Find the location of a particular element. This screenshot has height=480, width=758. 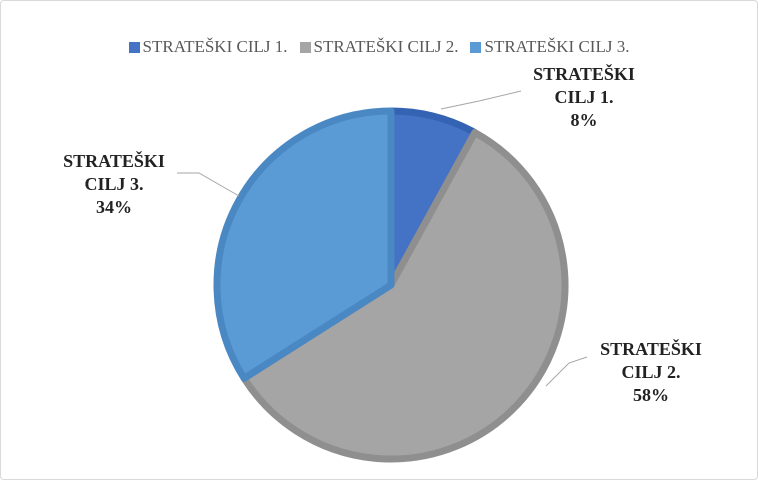

data-label-value: 34% is located at coordinates (114, 207).